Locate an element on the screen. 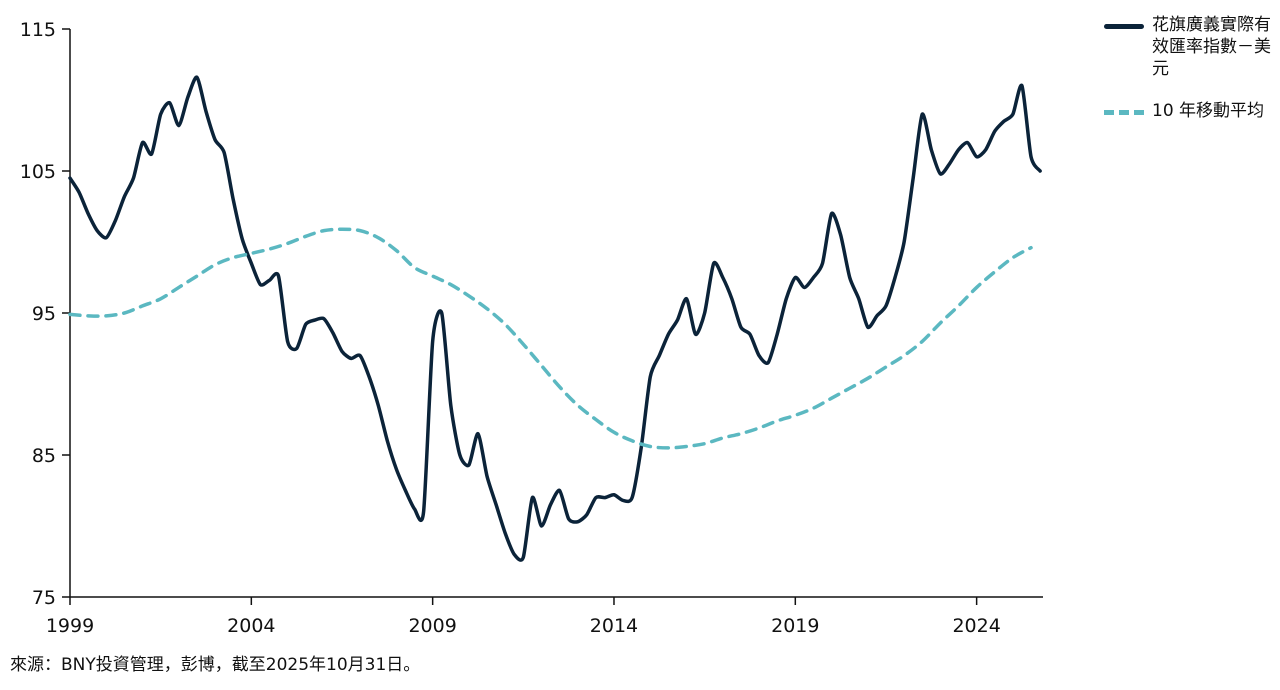  x-tick-label: 2019 is located at coordinates (795, 626).